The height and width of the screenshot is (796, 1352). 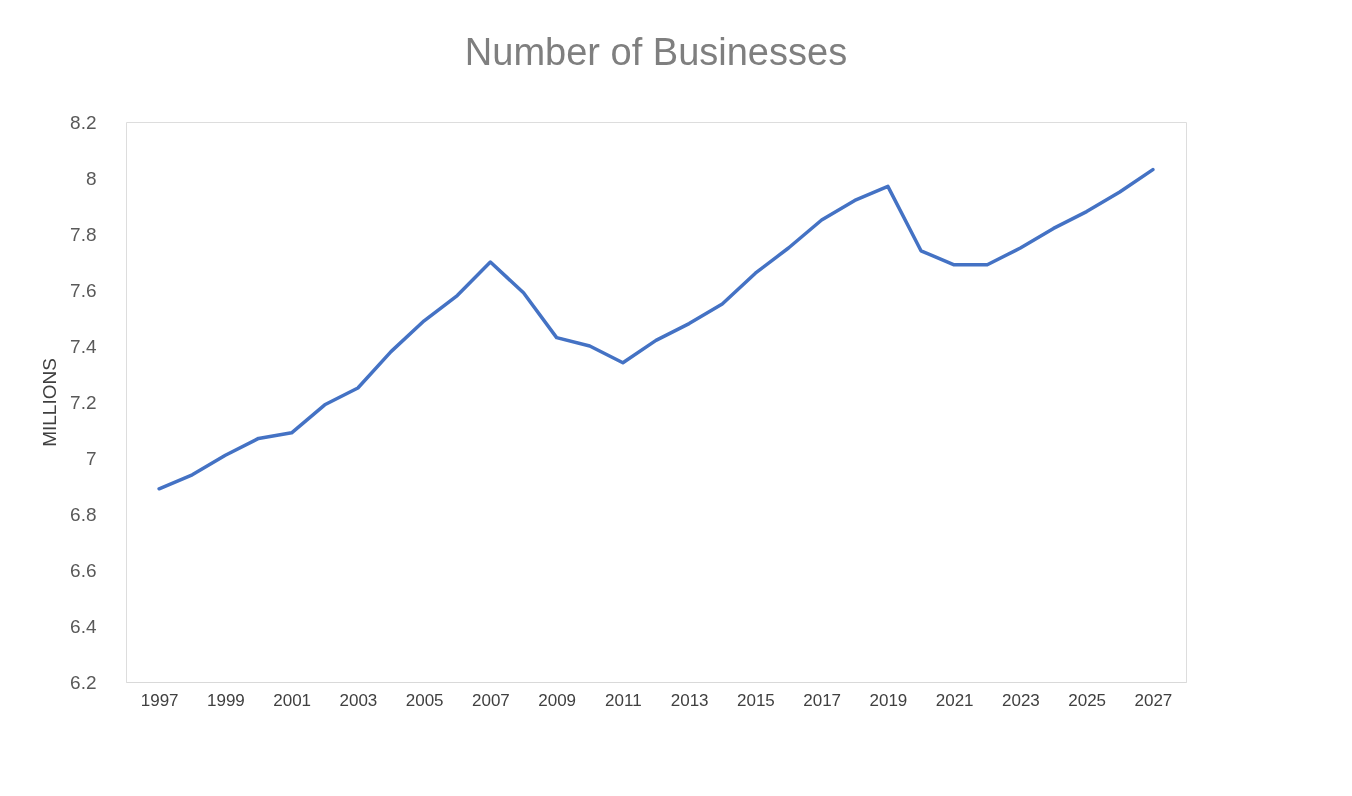 I want to click on y-tick-label: 7, so click(x=91, y=458).